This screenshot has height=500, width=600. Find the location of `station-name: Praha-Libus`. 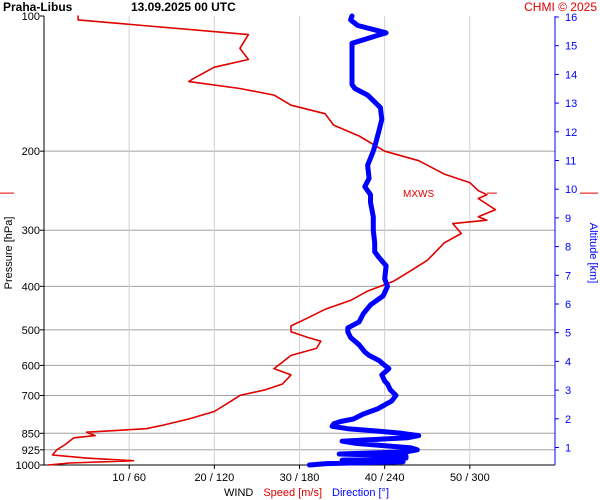

station-name: Praha-Libus is located at coordinates (38, 7).